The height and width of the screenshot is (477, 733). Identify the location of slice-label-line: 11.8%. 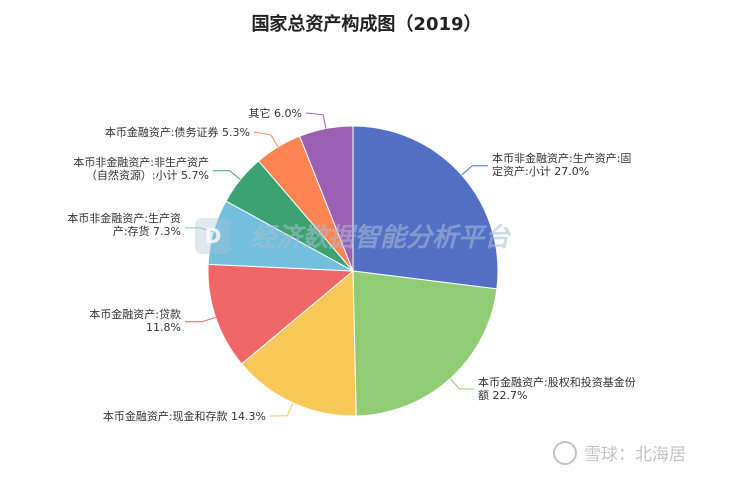
(163, 327).